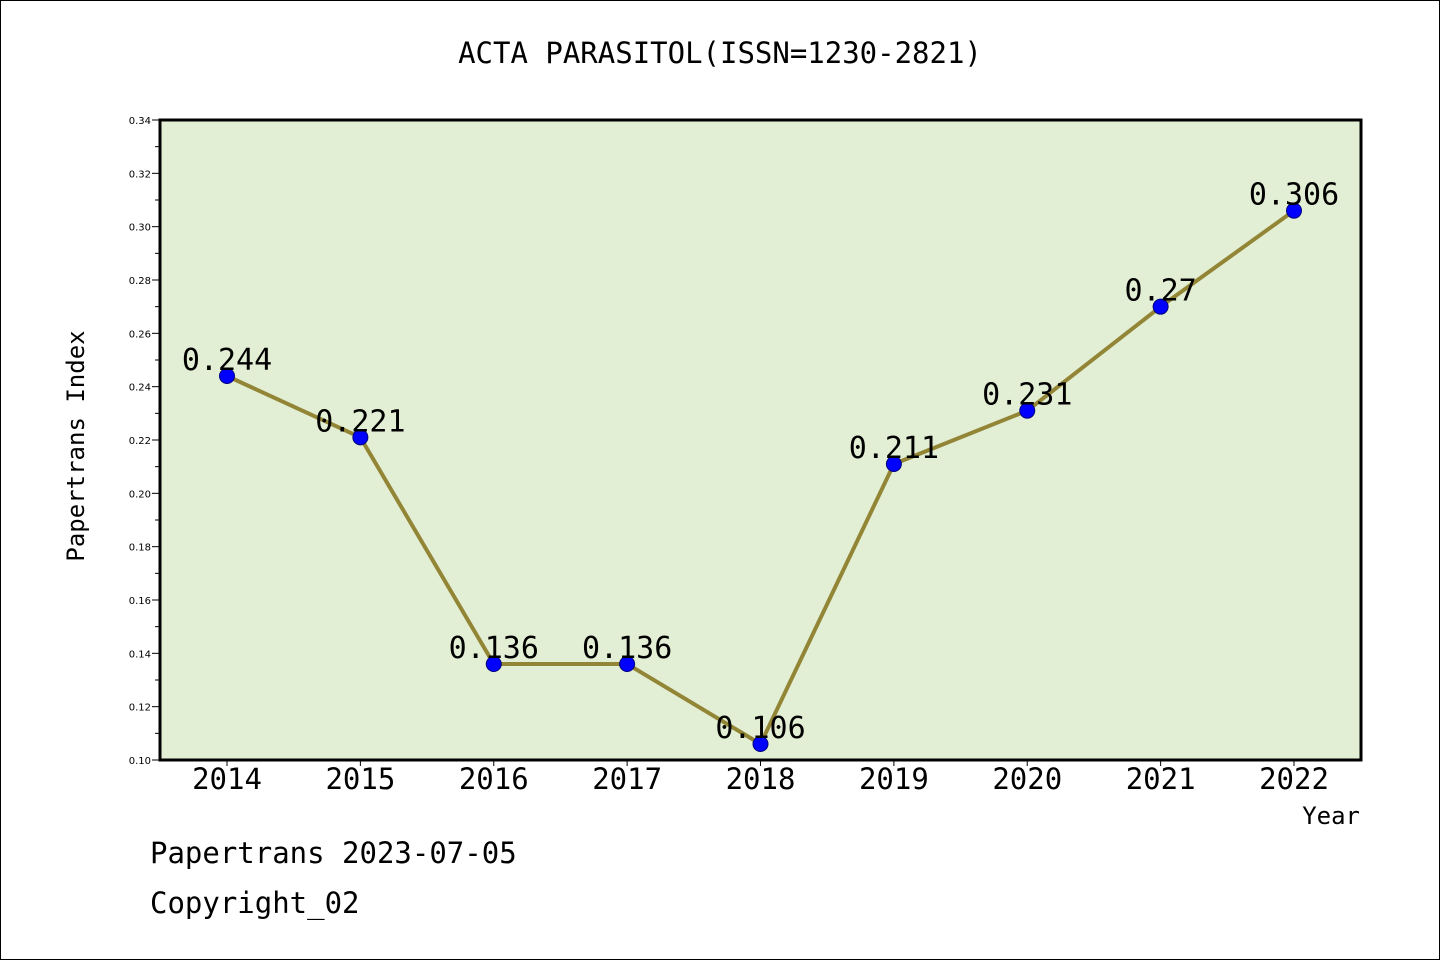  I want to click on x-tick-label: 2016, so click(494, 779).